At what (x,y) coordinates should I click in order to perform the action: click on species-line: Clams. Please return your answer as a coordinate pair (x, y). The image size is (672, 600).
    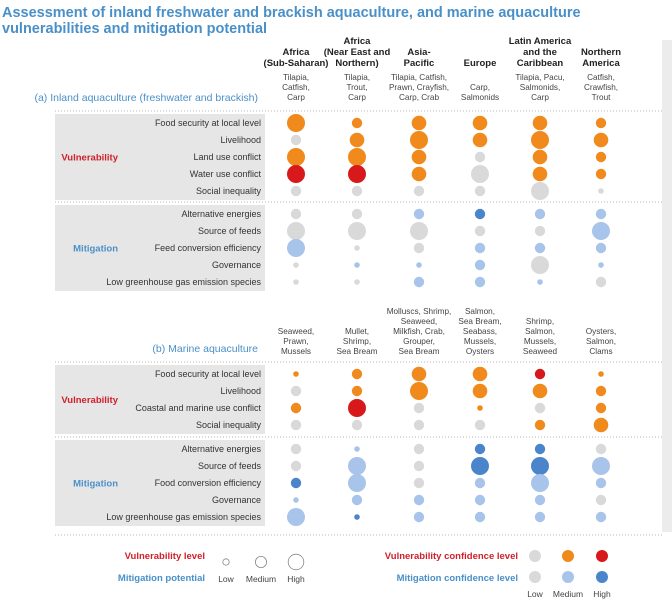
    Looking at the image, I should click on (600, 351).